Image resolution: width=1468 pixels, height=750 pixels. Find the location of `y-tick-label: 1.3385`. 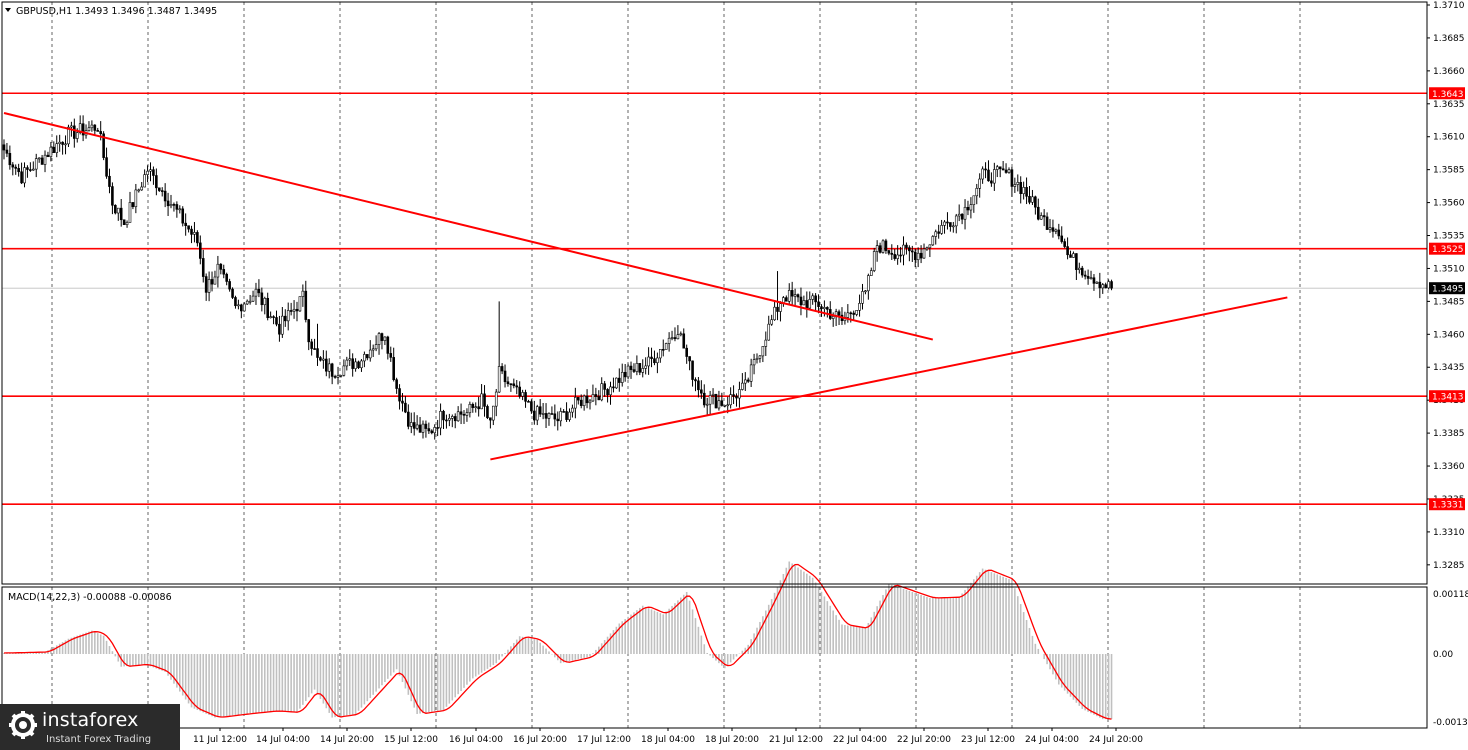

y-tick-label: 1.3385 is located at coordinates (1449, 434).